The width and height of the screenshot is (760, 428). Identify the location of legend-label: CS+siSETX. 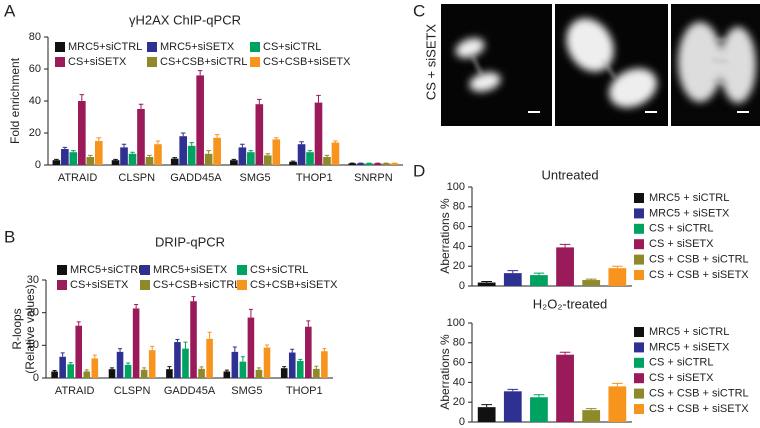
(97, 62).